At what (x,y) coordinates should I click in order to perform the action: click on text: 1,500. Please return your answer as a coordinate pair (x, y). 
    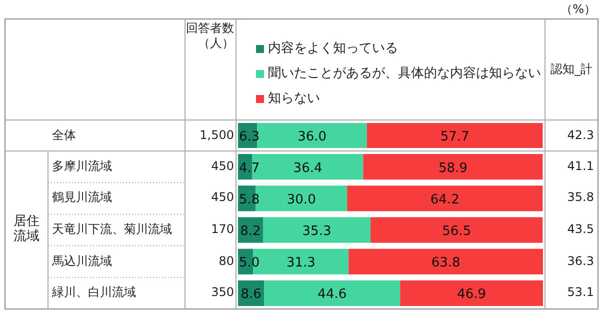
    Looking at the image, I should click on (217, 135).